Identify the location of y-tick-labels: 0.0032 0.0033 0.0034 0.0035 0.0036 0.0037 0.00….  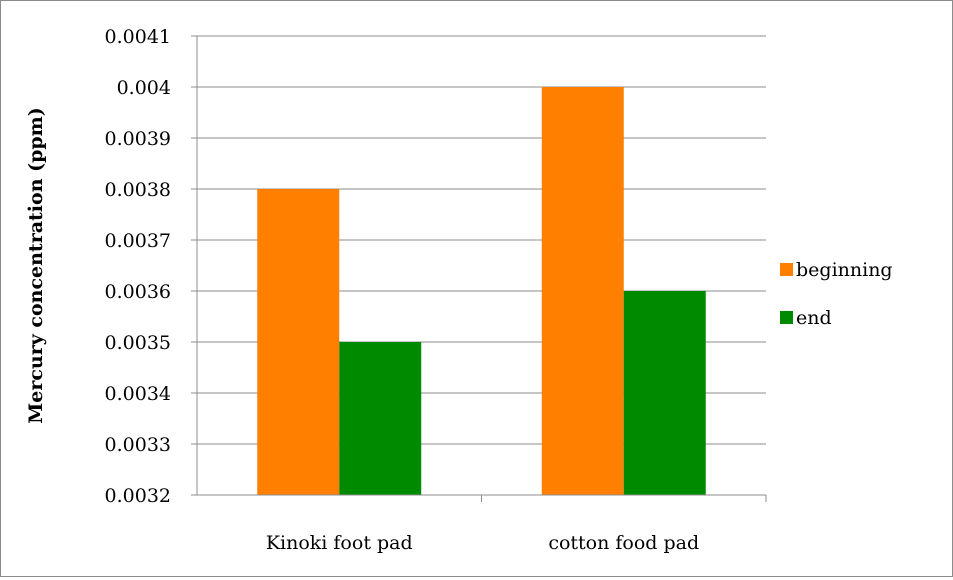
(138, 266).